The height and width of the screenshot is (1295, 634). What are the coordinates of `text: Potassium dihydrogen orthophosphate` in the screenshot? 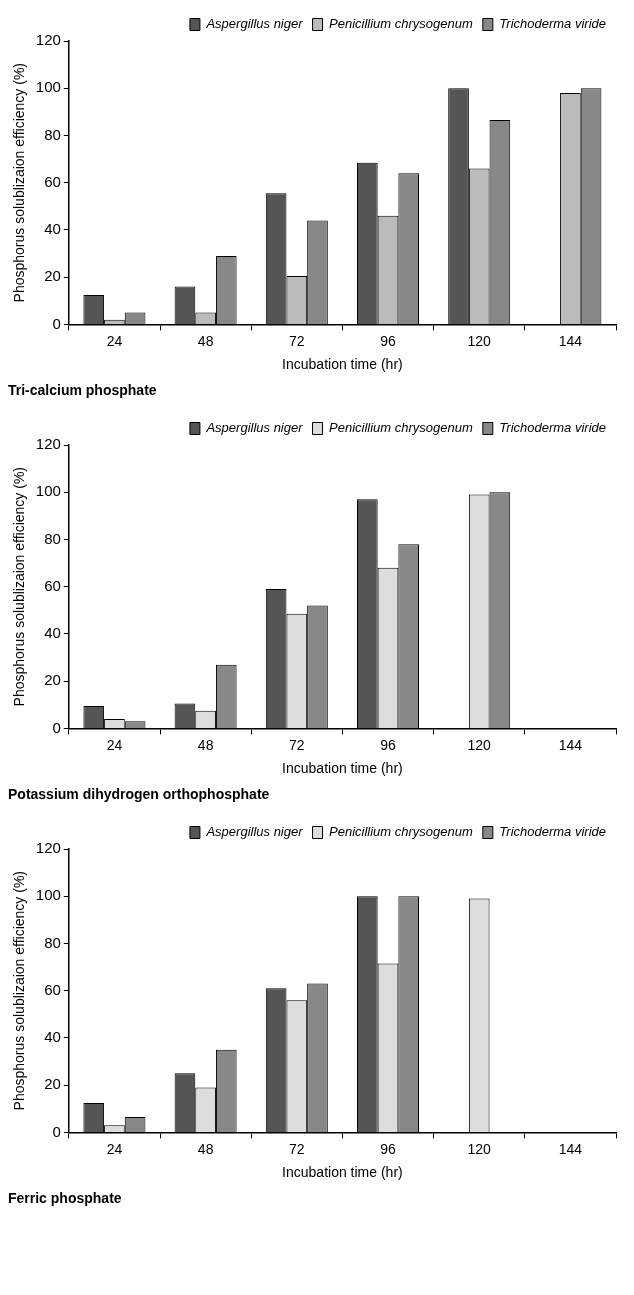 It's located at (139, 794).